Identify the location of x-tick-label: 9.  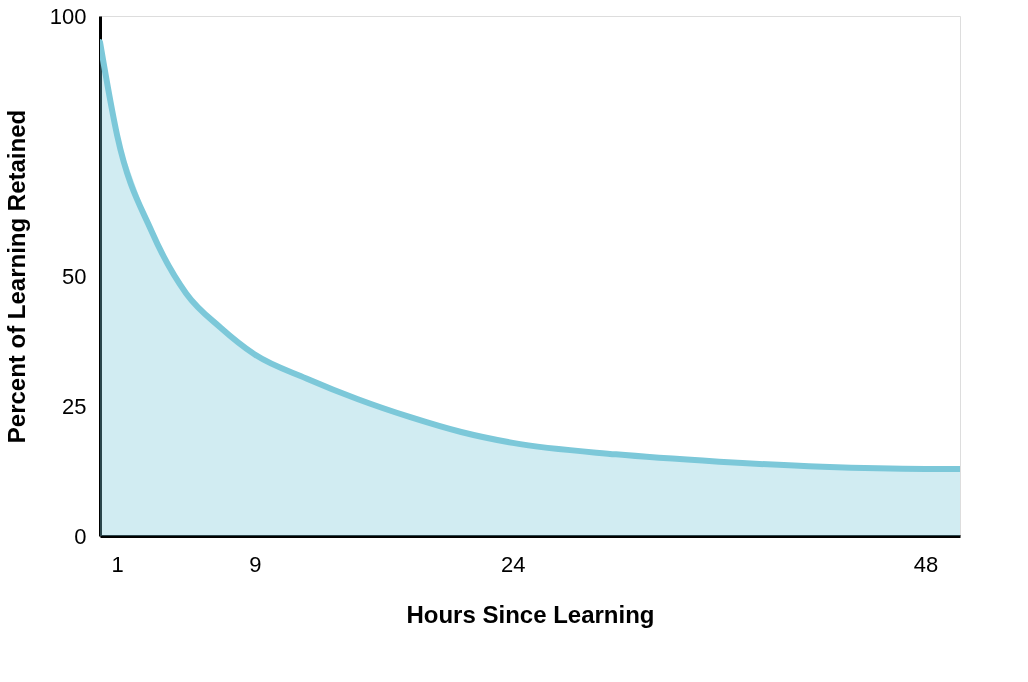
(255, 564).